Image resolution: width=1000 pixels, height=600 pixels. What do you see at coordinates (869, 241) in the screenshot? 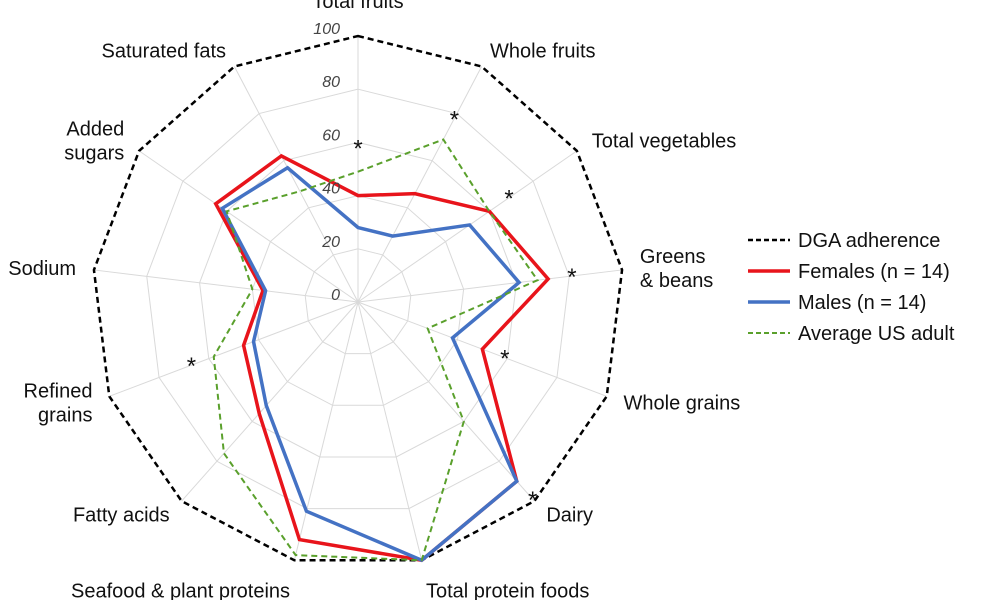
I see `legend-label-1: DGA adherence` at bounding box center [869, 241].